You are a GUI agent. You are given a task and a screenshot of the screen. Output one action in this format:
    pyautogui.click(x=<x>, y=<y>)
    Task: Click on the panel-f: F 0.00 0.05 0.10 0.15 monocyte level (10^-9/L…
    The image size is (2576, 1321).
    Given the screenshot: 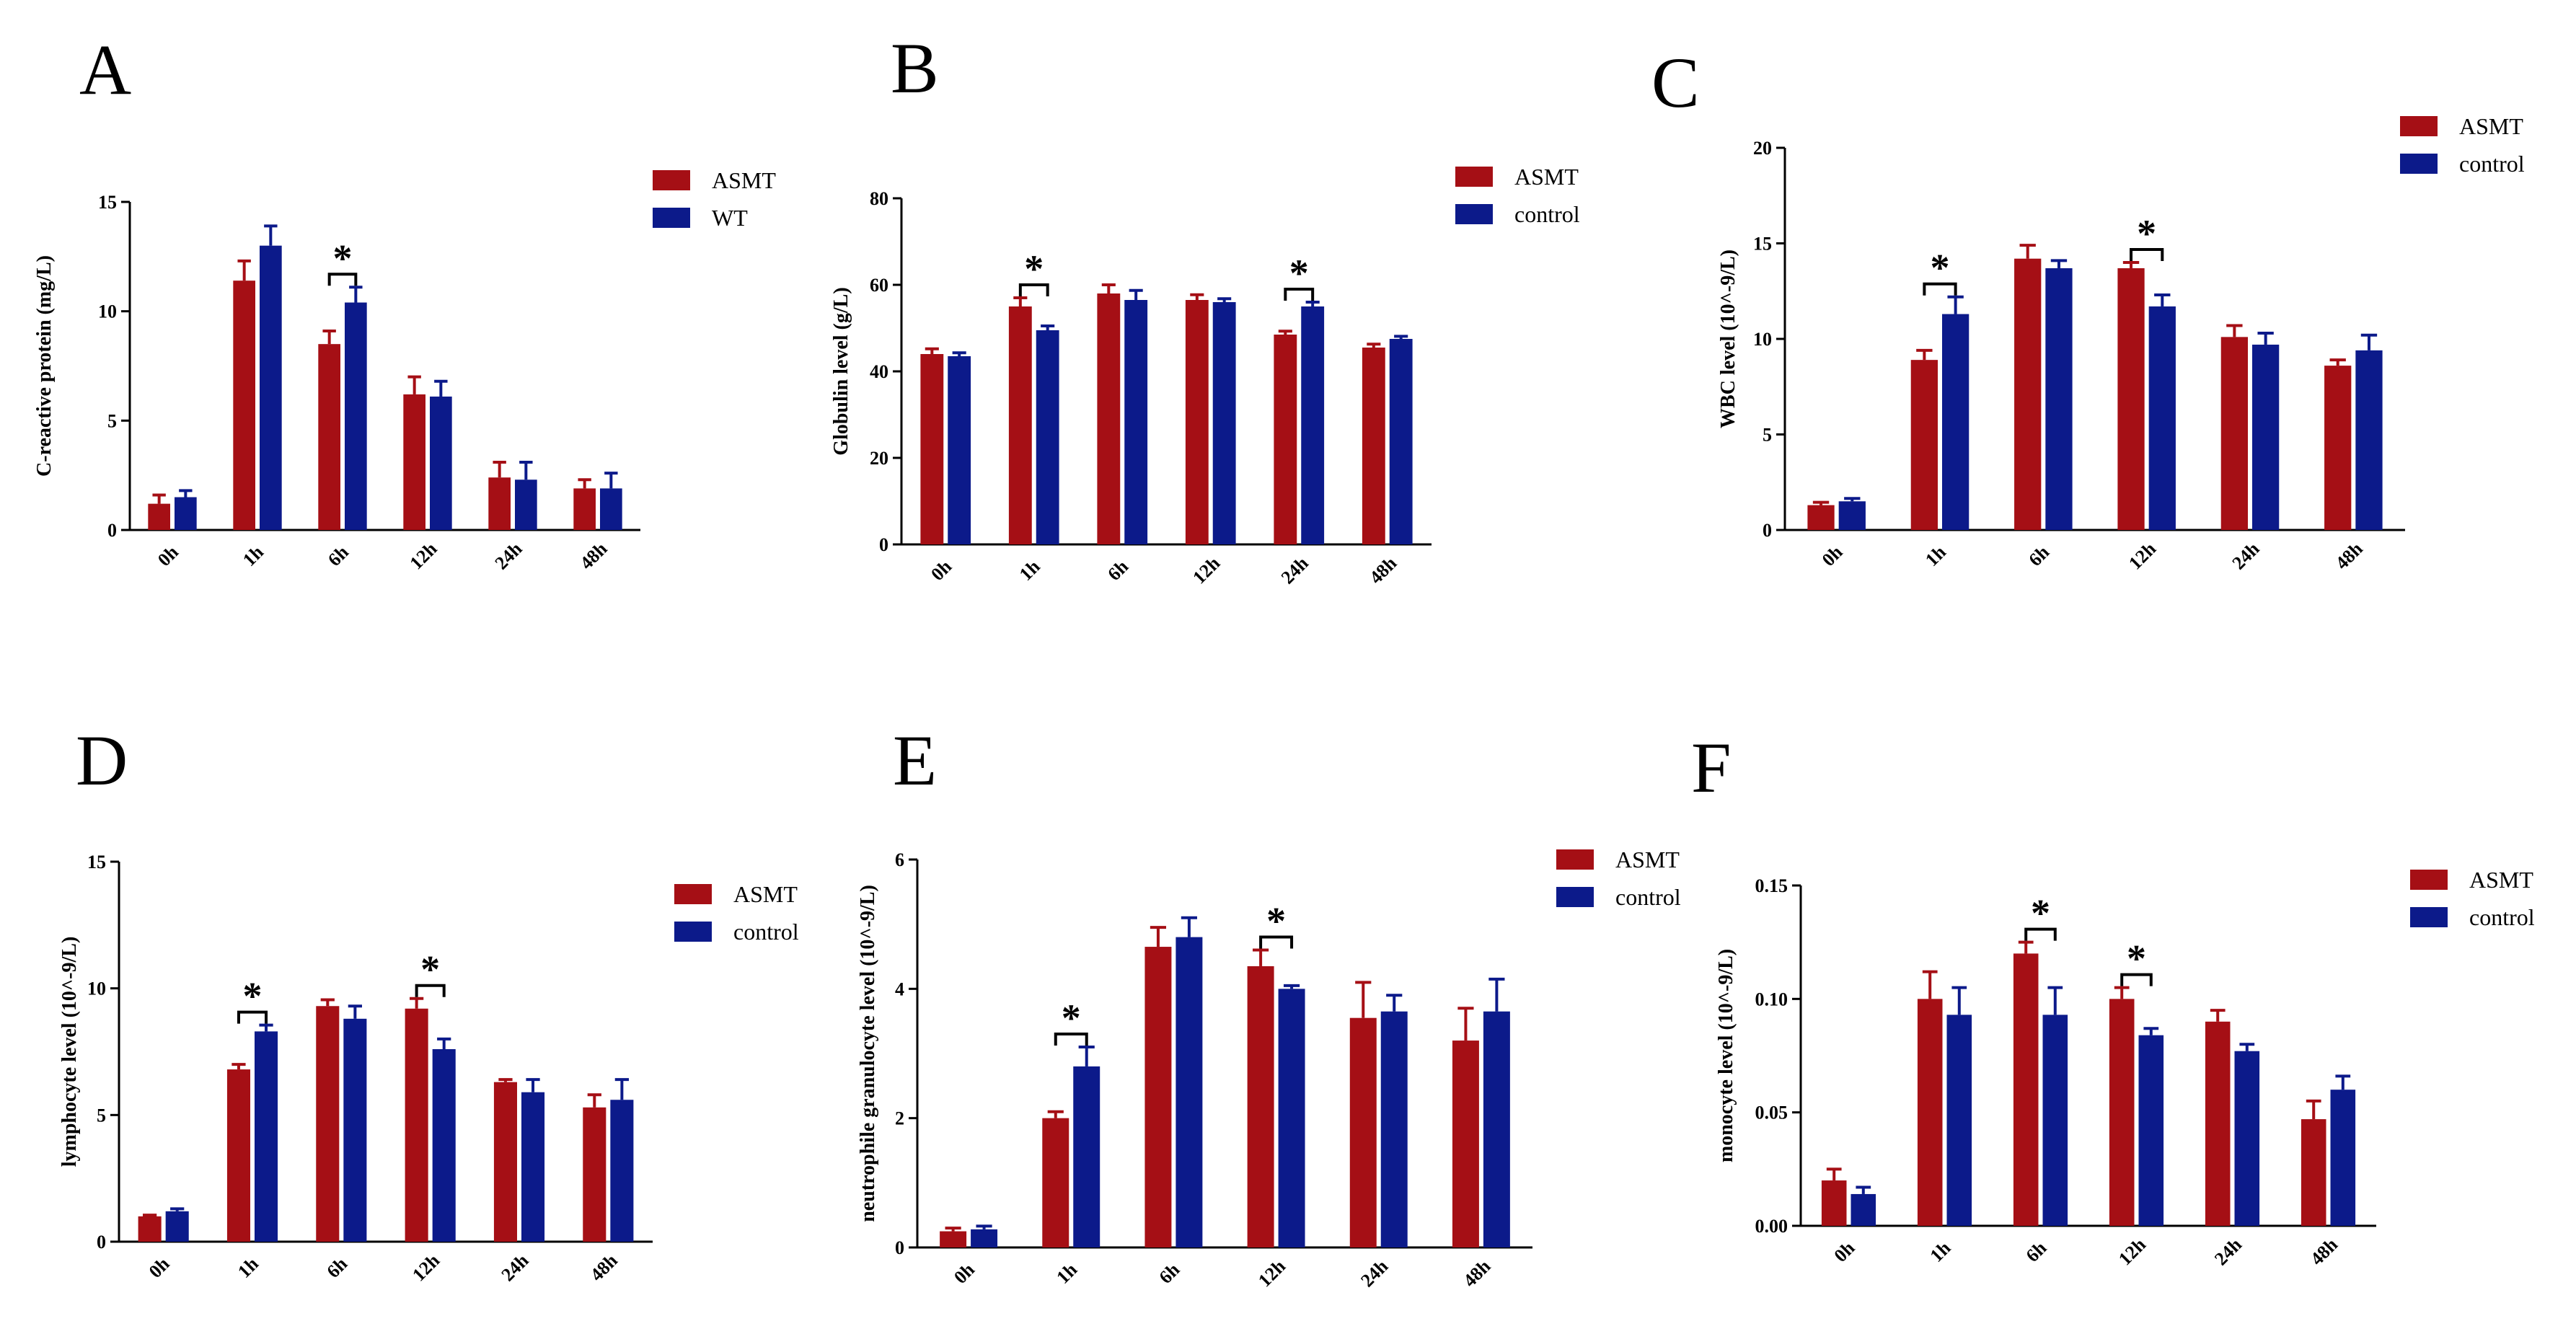 What is the action you would take?
    pyautogui.click(x=2113, y=999)
    